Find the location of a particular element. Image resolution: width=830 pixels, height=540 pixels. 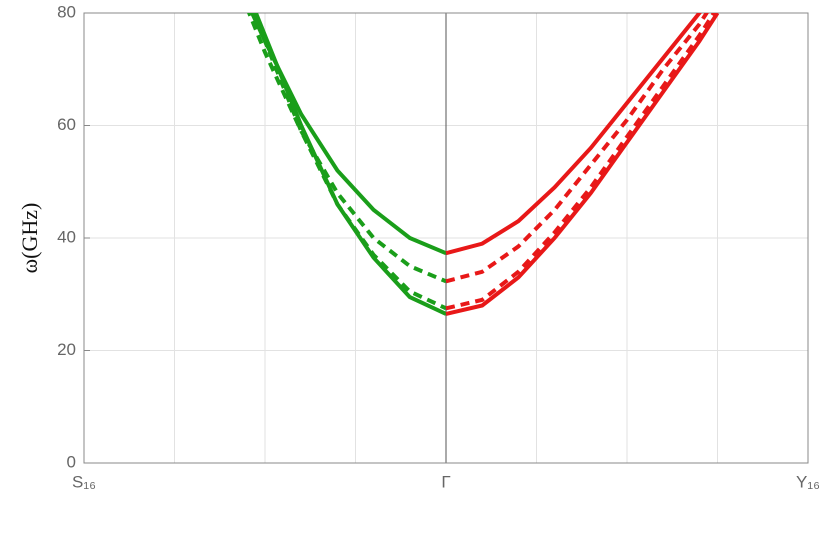

y-axis-label: ω(GHz) is located at coordinates (29, 238).